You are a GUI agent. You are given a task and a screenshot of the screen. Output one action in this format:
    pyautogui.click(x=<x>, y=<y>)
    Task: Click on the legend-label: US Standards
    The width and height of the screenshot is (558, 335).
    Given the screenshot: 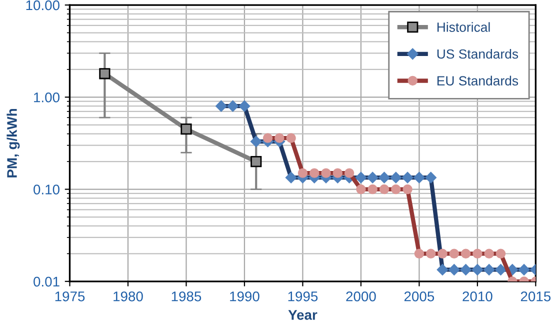 What is the action you would take?
    pyautogui.click(x=477, y=53)
    